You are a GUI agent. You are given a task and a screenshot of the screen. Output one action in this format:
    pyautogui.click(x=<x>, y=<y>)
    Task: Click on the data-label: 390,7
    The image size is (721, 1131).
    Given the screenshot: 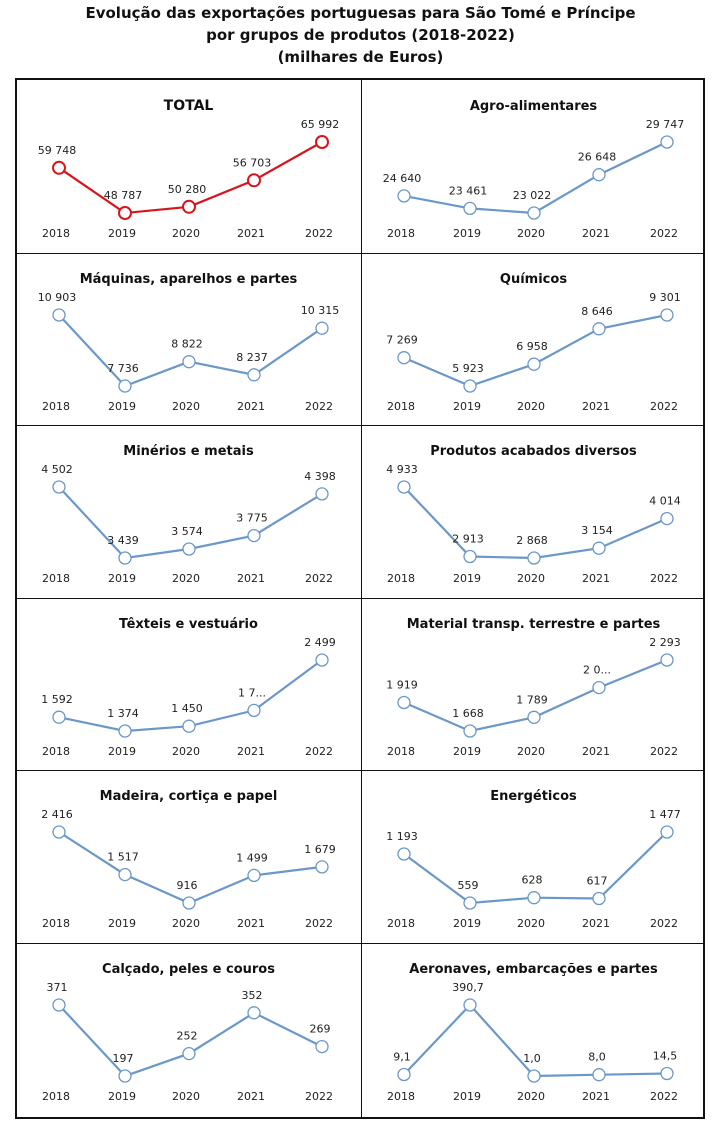 What is the action you would take?
    pyautogui.click(x=468, y=987)
    